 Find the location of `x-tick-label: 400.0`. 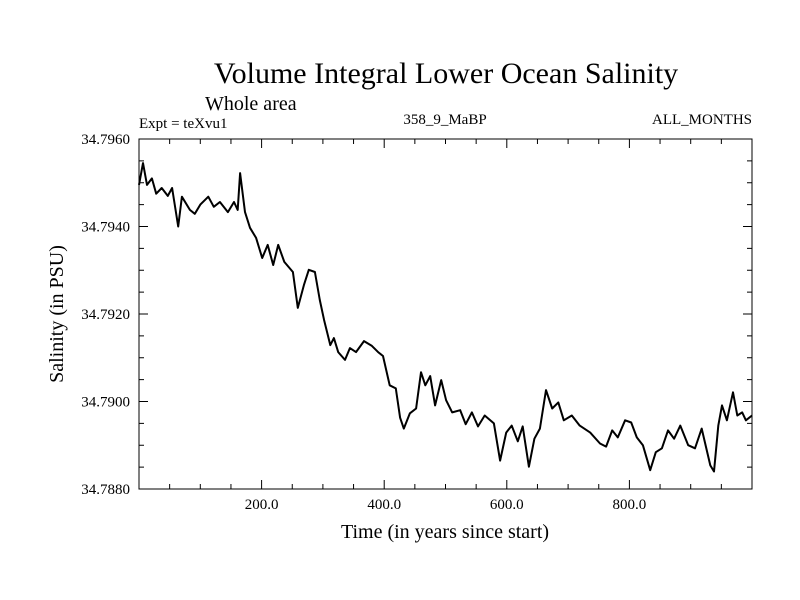

x-tick-label: 400.0 is located at coordinates (384, 505).